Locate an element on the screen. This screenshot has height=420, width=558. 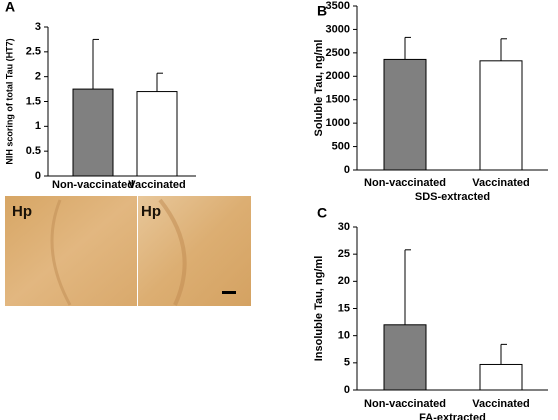
y-tick-label: 30 is located at coordinates (344, 227).